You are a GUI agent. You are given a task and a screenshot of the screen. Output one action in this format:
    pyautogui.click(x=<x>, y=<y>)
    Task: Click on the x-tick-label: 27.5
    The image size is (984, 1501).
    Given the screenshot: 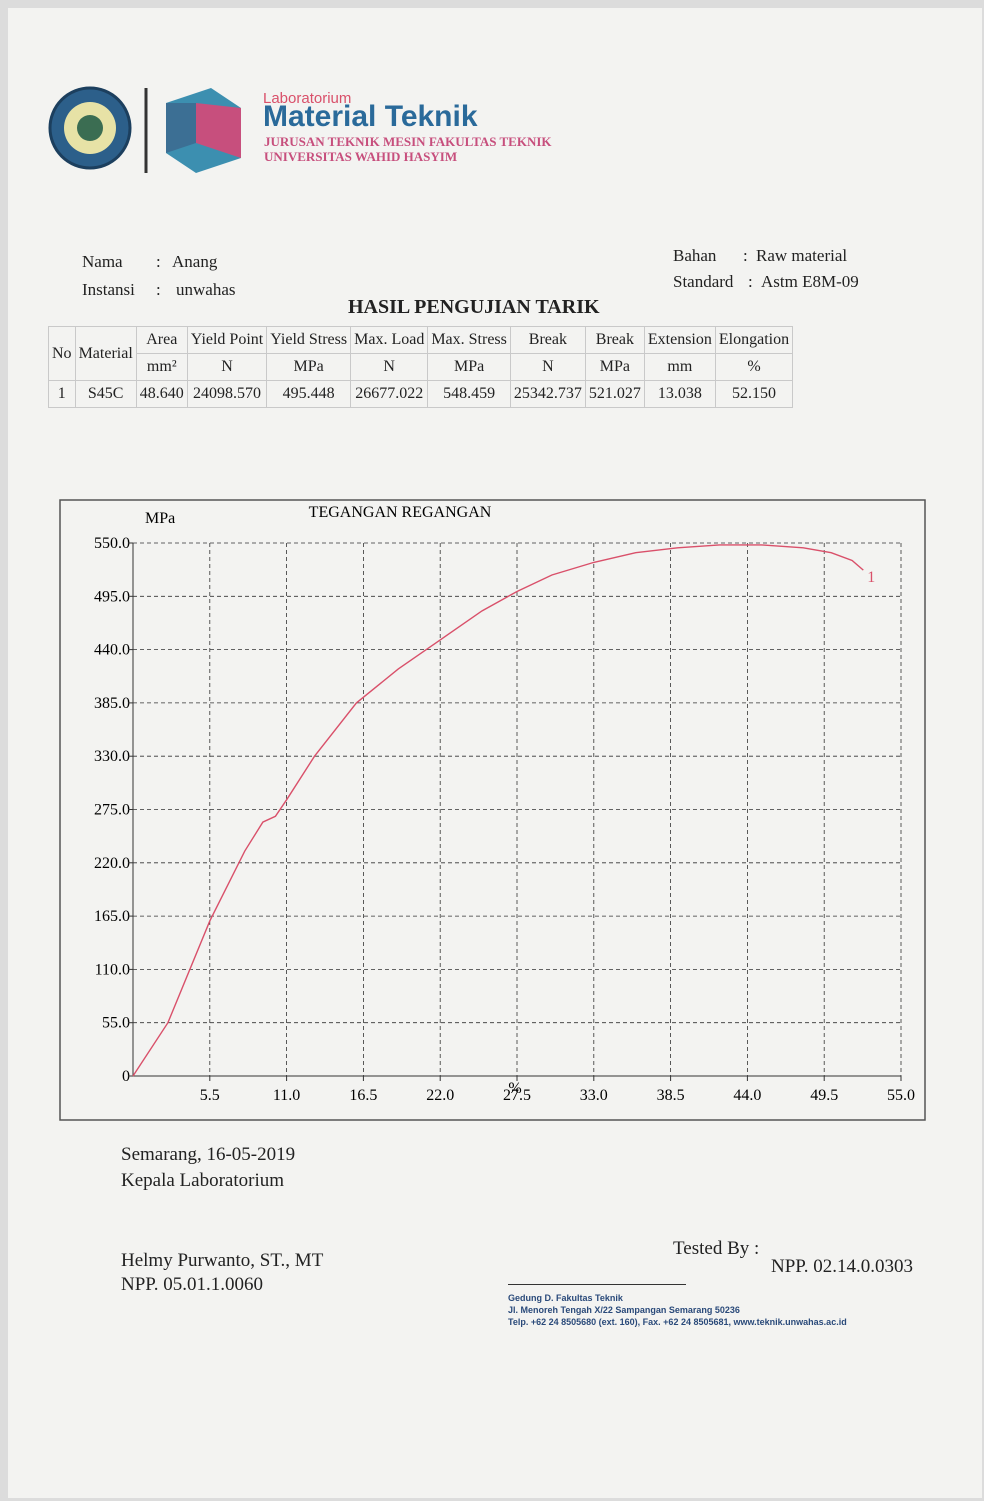 What is the action you would take?
    pyautogui.click(x=517, y=1095)
    